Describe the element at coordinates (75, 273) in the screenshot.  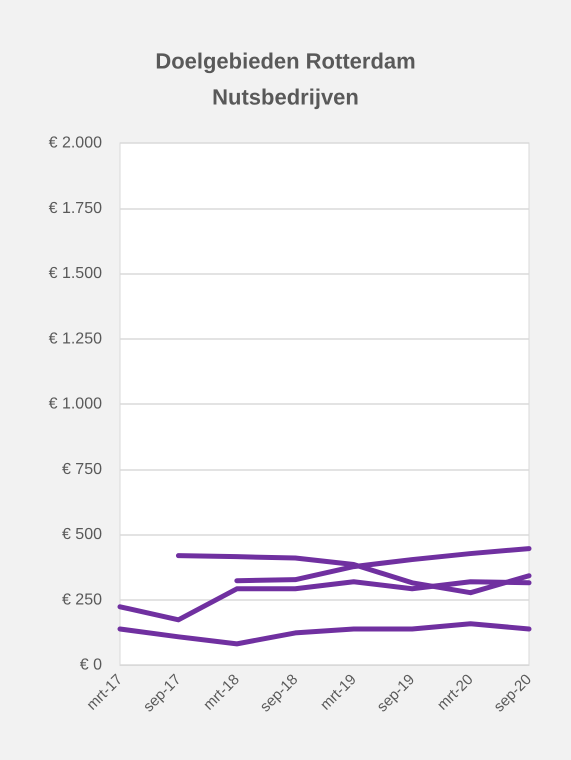
I see `y-tick-label: € 1.500` at that location.